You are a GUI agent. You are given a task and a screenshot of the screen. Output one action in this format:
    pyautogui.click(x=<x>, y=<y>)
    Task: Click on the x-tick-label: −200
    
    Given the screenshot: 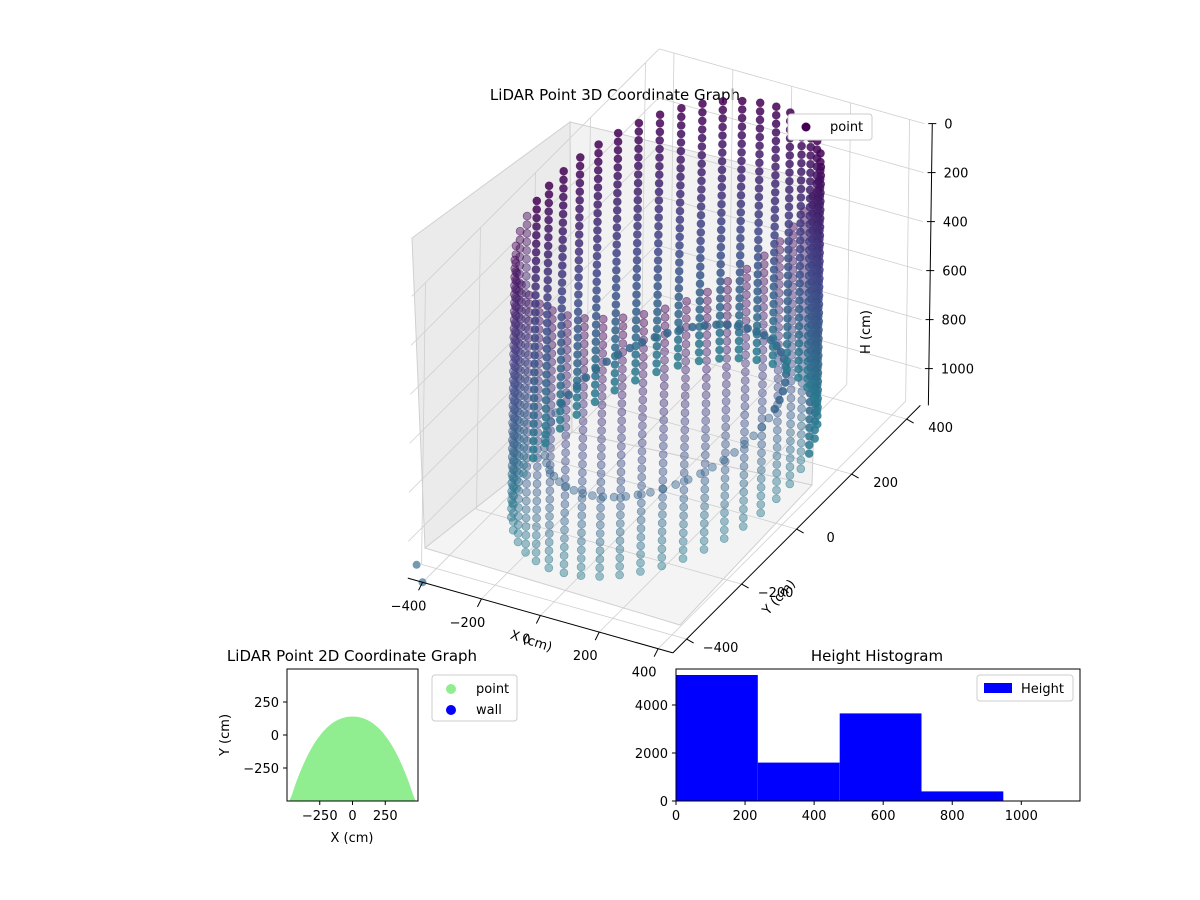 What is the action you would take?
    pyautogui.click(x=468, y=623)
    